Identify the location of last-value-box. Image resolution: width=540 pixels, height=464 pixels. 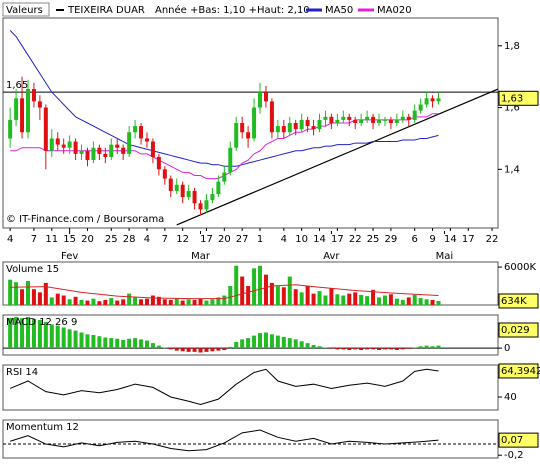
(518, 98).